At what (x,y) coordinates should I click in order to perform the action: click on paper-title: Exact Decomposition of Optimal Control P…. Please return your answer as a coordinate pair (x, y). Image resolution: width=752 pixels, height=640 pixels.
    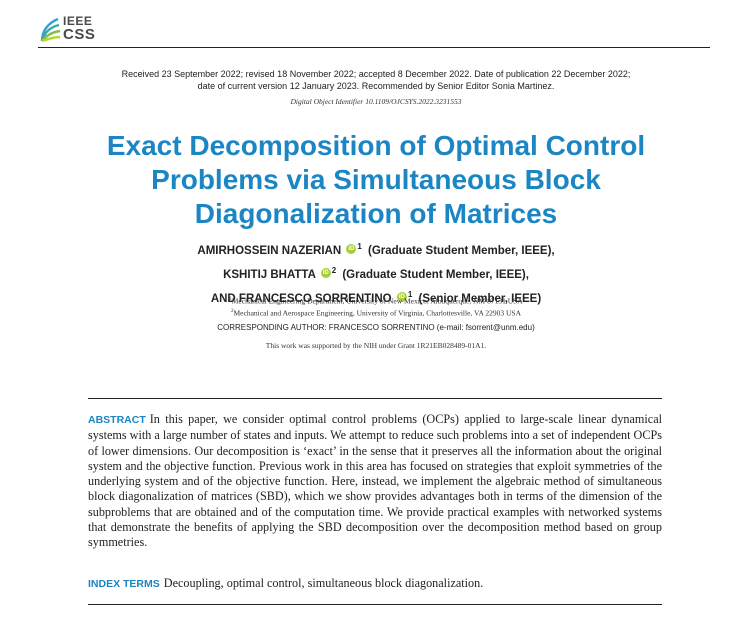
    Looking at the image, I should click on (376, 180).